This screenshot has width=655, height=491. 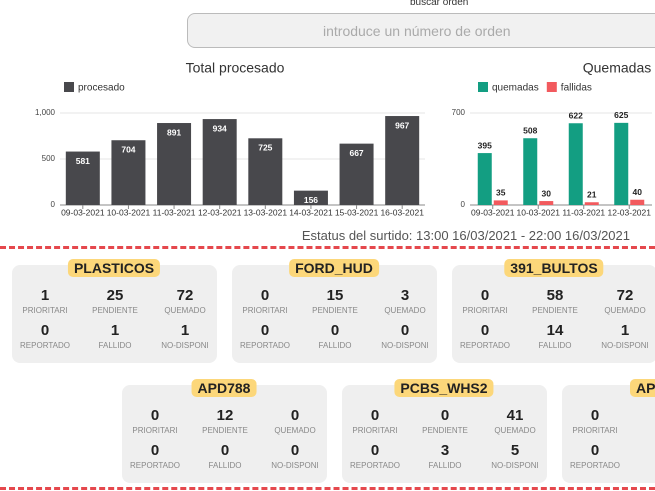 What do you see at coordinates (576, 116) in the screenshot?
I see `value-label: 622` at bounding box center [576, 116].